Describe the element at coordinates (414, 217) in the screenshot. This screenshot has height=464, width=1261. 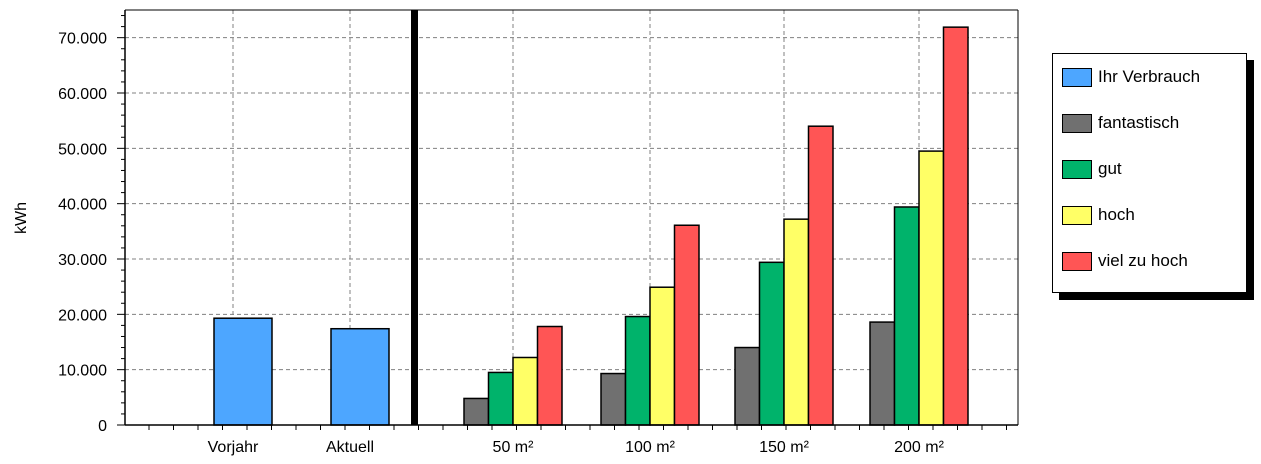
I see `panel-separator` at that location.